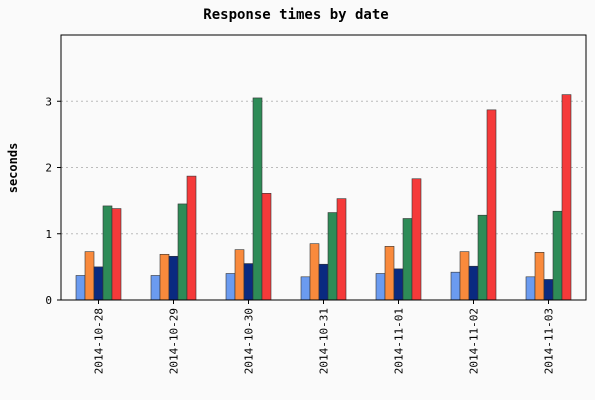 This screenshot has height=400, width=595. What do you see at coordinates (474, 341) in the screenshot?
I see `x-tick-label: 2014-11-02` at bounding box center [474, 341].